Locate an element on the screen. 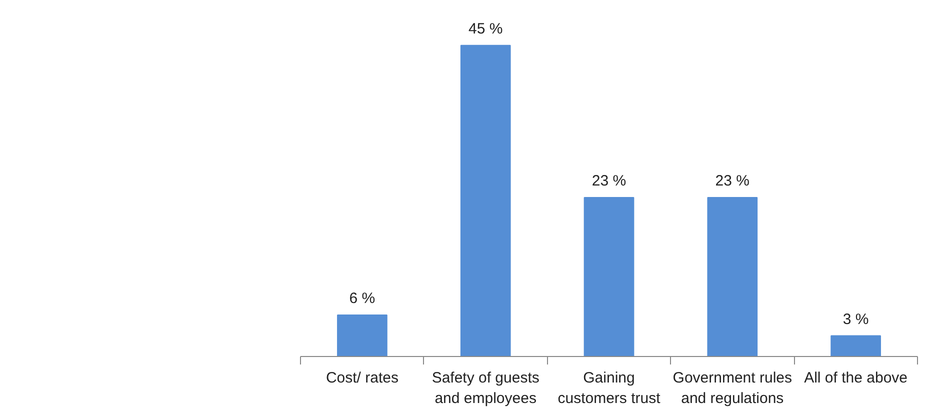 Image resolution: width=937 pixels, height=409 pixels. x-tick-label: Gaining customers trust is located at coordinates (610, 388).